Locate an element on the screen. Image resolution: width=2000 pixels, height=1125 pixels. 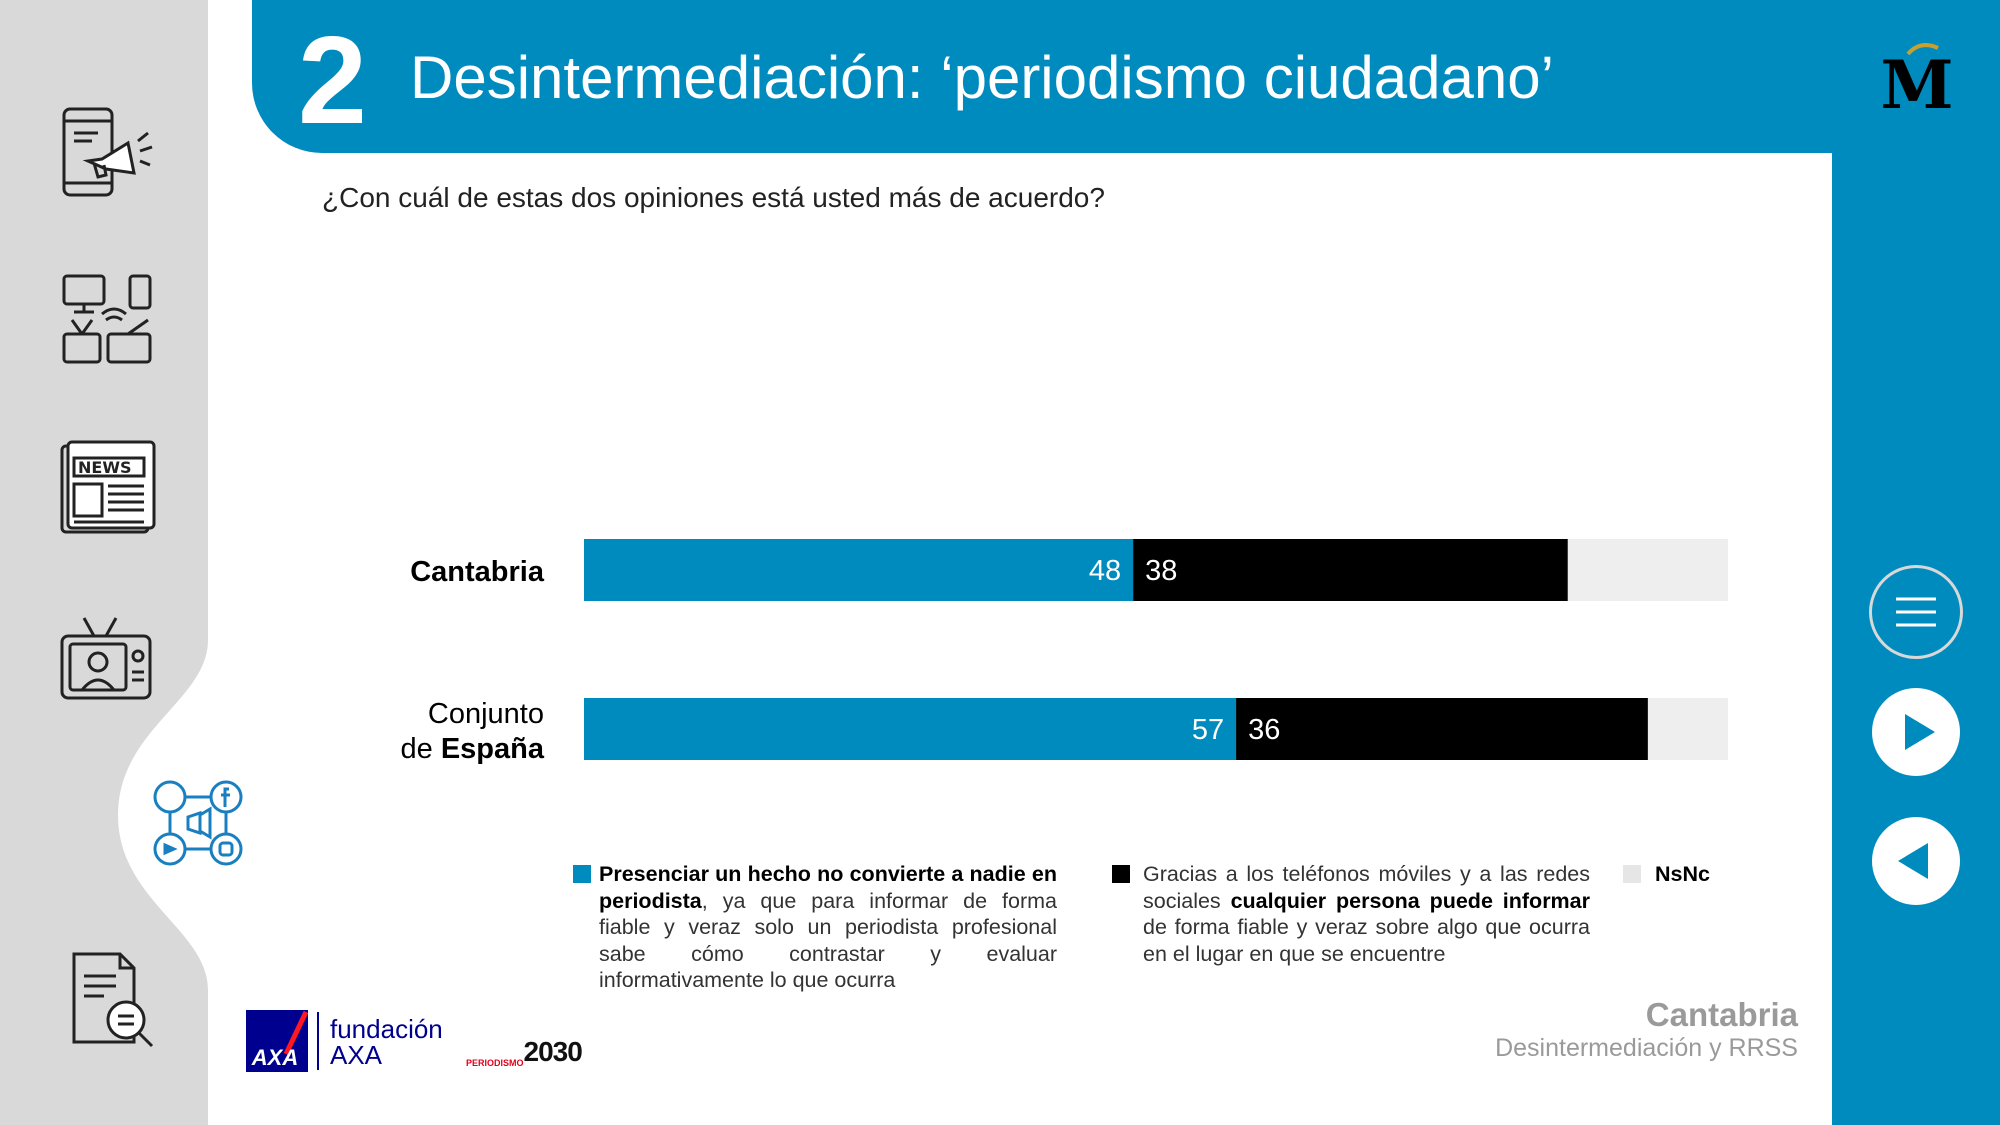
fundacion-axa-brand: fundación AXA is located at coordinates (386, 1042).